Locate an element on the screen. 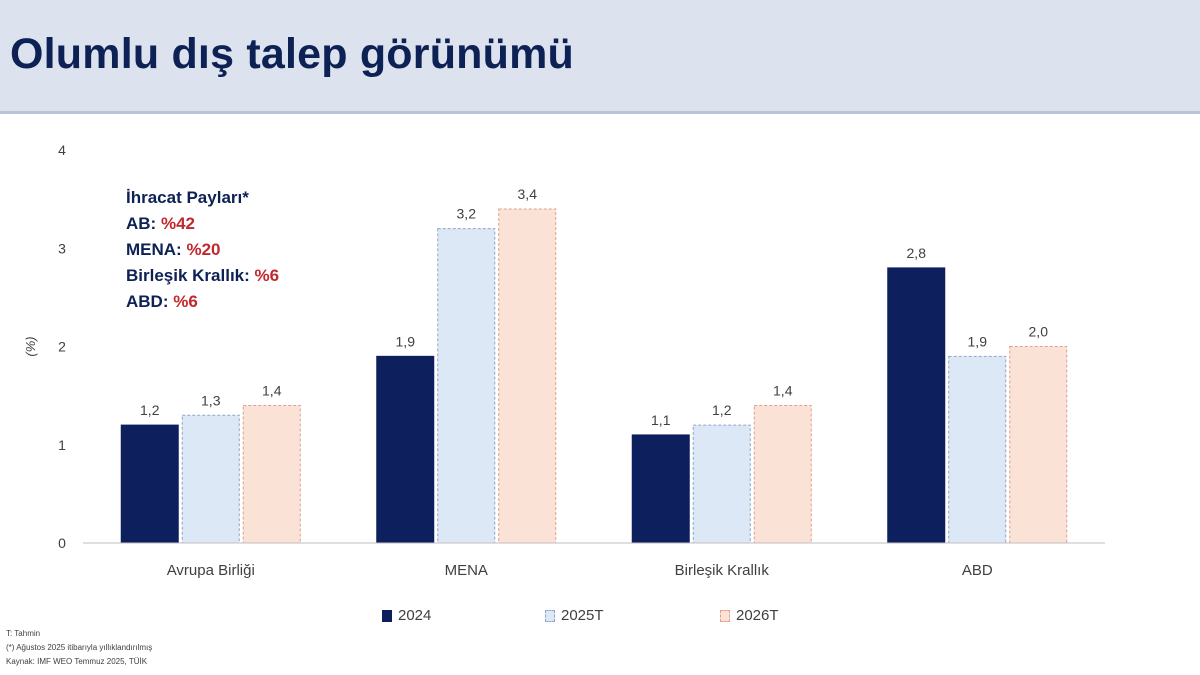  y-tick-label: 3 is located at coordinates (62, 248).